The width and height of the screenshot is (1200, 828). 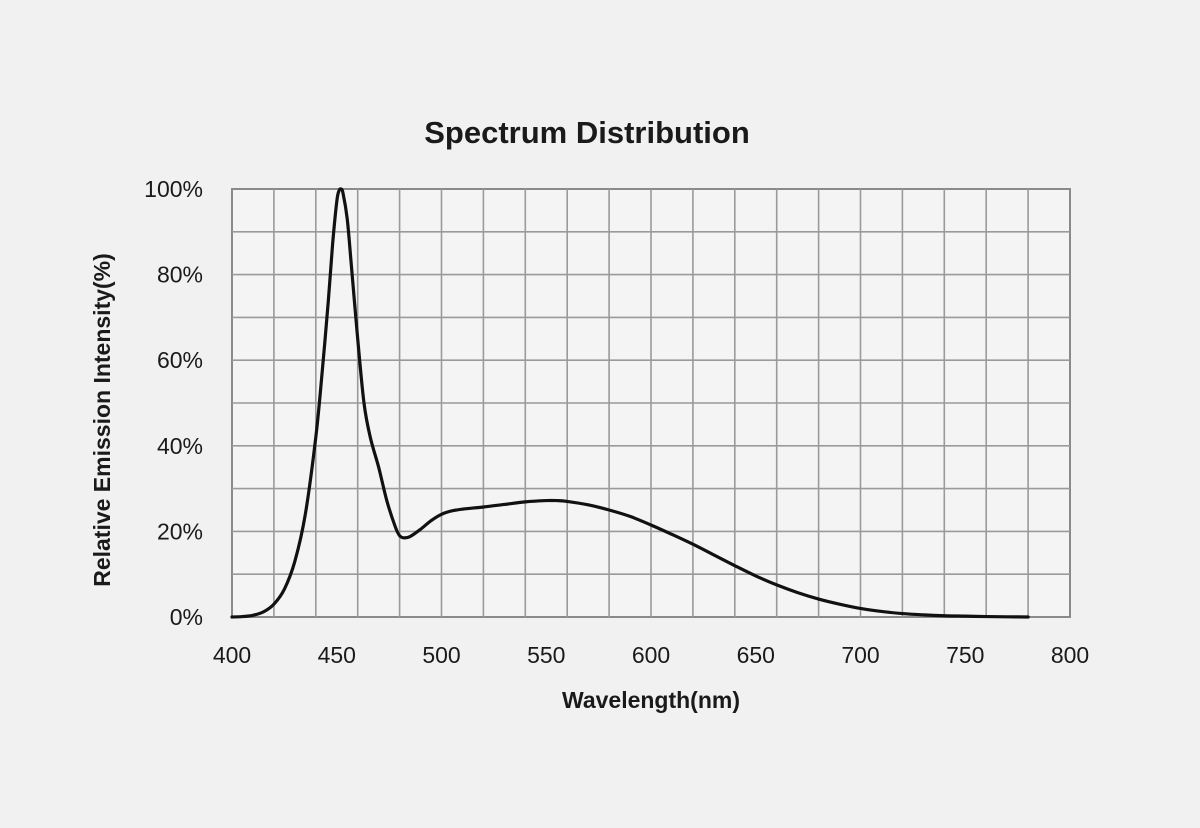 What do you see at coordinates (173, 403) in the screenshot?
I see `y-axis-ticks: 0% 20% 40% 60% 80% 100%` at bounding box center [173, 403].